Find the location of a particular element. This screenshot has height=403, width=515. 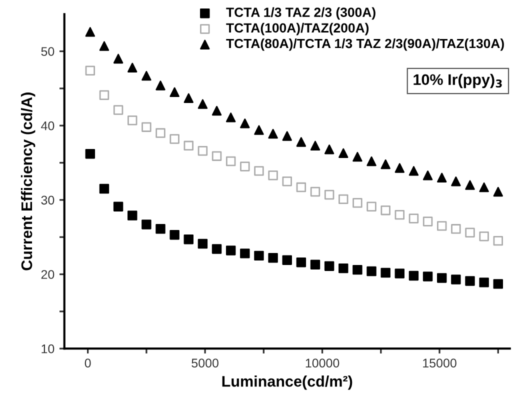

x-tick-label: 0 is located at coordinates (87, 363).